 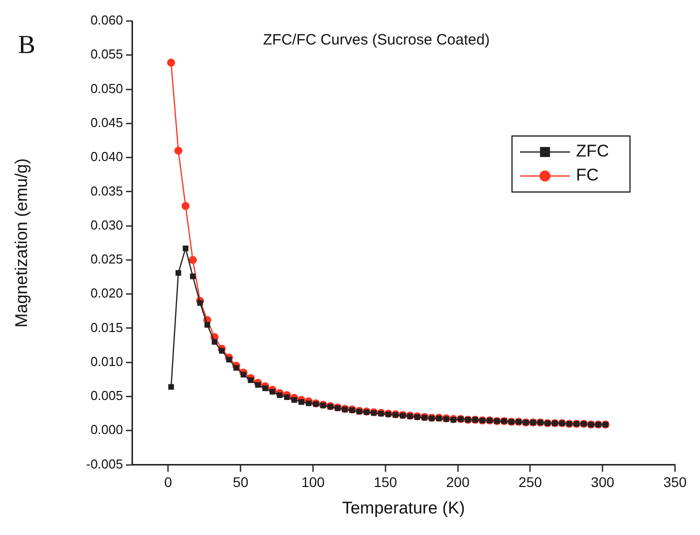 What do you see at coordinates (403, 508) in the screenshot?
I see `x-axis-title: Temperature (K)` at bounding box center [403, 508].